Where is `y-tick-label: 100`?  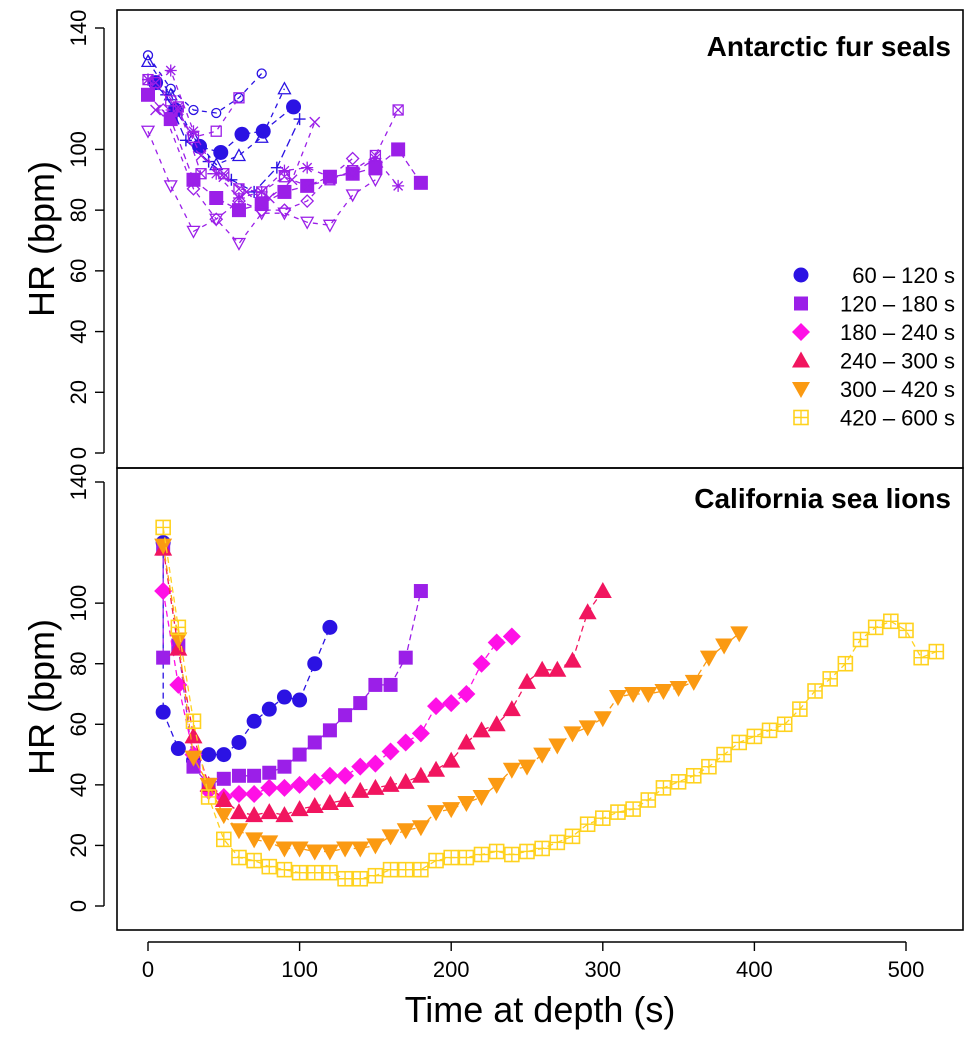
y-tick-label: 100 is located at coordinates (78, 603).